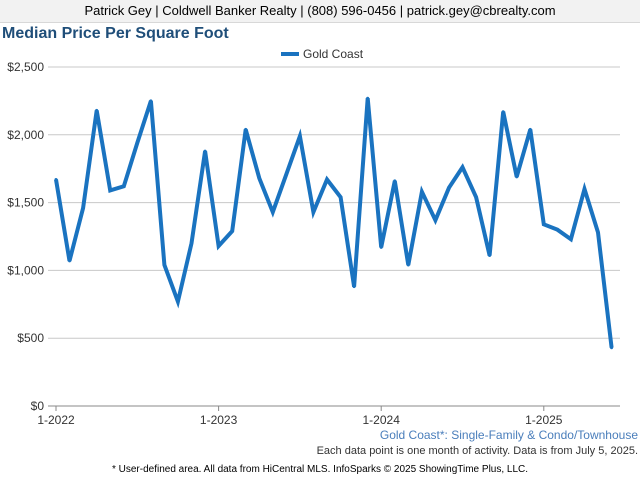  What do you see at coordinates (25, 270) in the screenshot?
I see `y-tick-label: $1,000` at bounding box center [25, 270].